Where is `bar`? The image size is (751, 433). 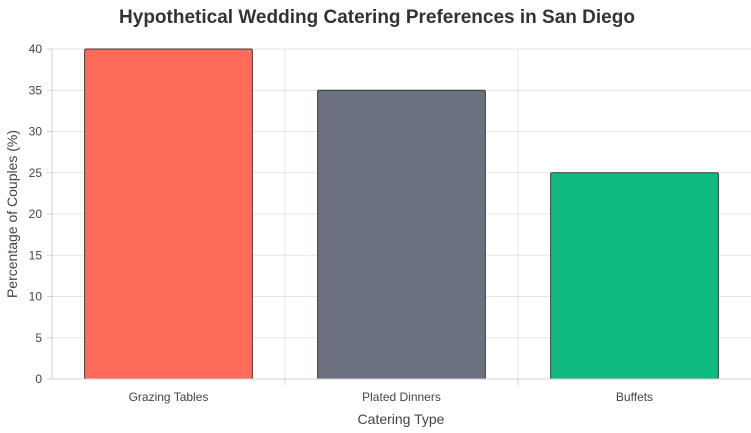 bar is located at coordinates (634, 276).